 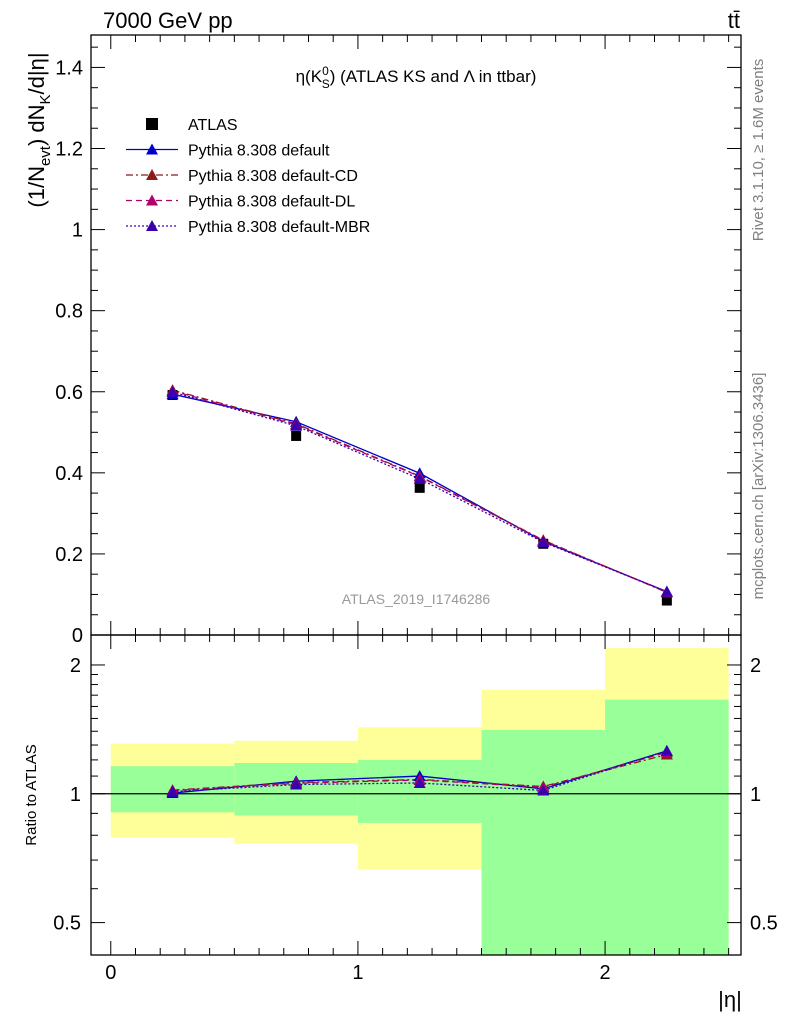 I want to click on ylabel-part3: /d|η|, so click(x=36, y=73).